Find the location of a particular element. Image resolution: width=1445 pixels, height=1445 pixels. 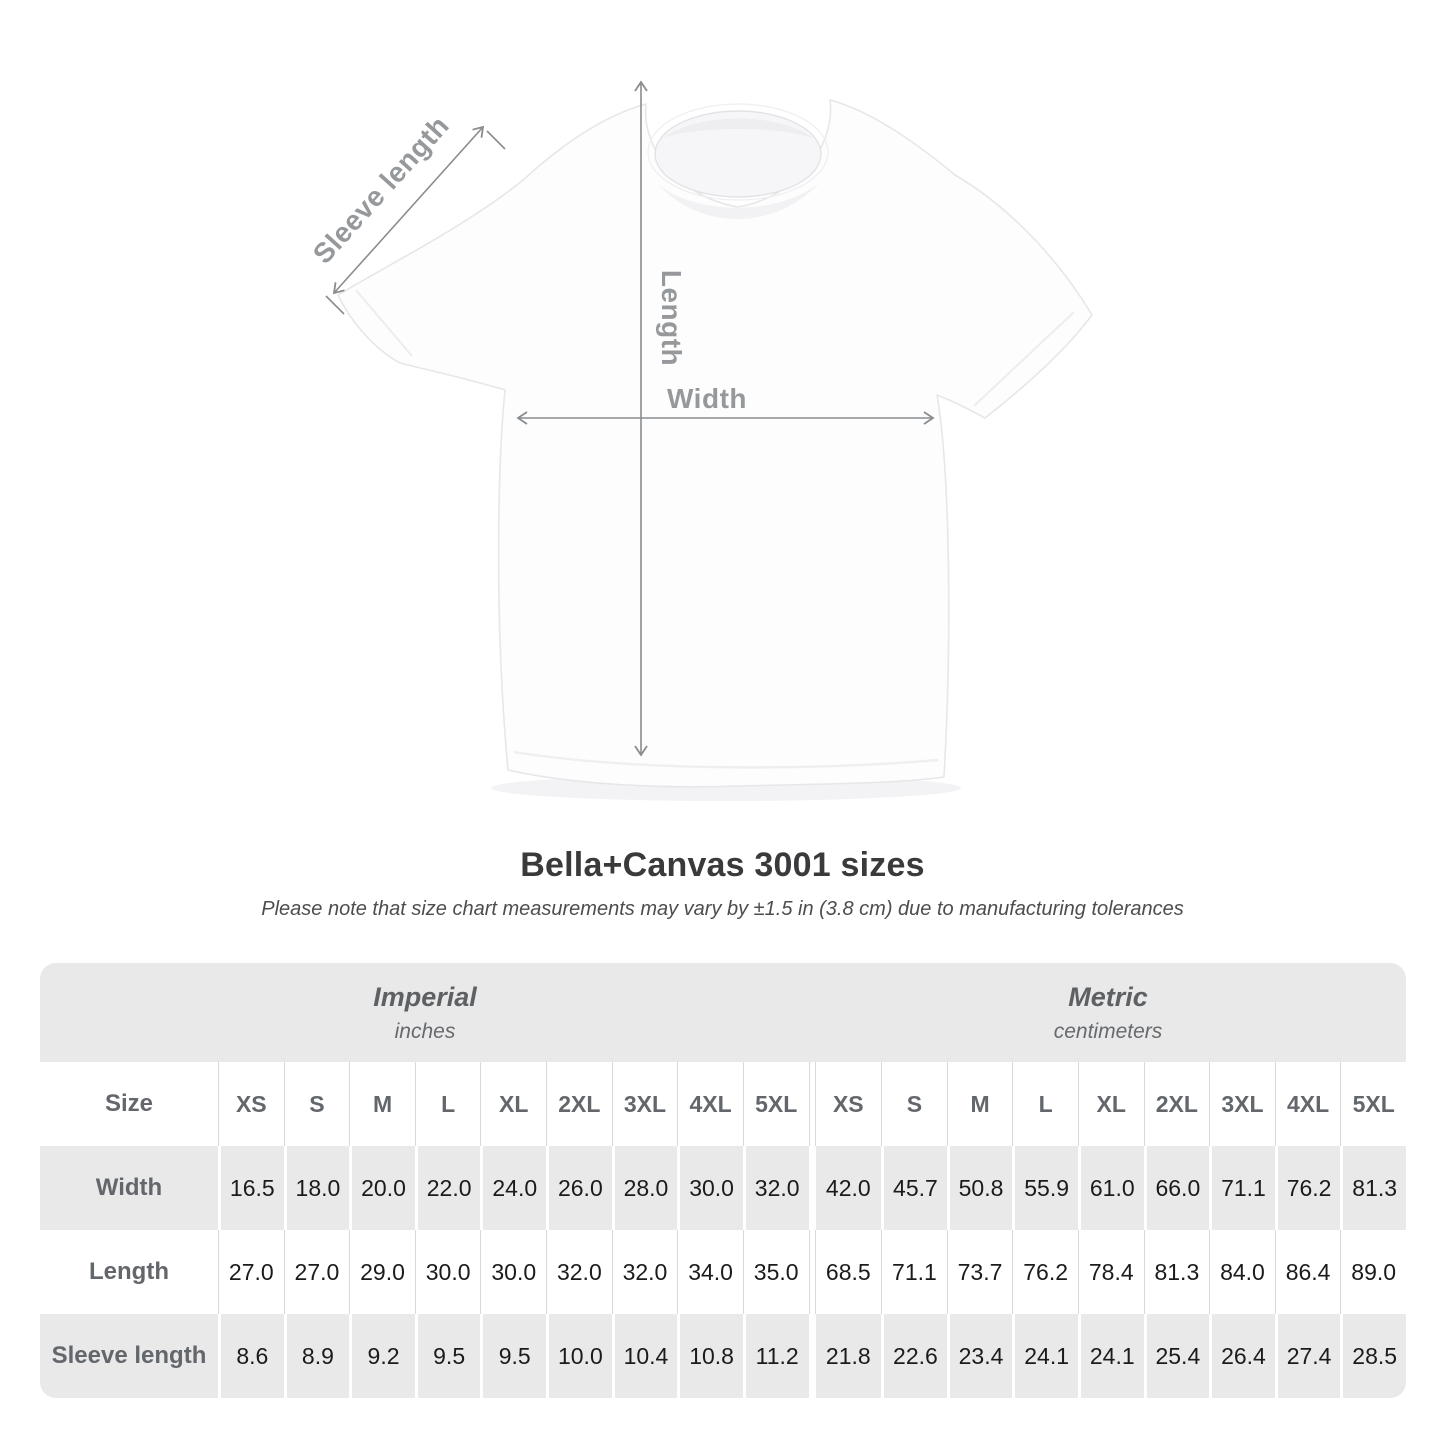

collar-opening is located at coordinates (738, 154).